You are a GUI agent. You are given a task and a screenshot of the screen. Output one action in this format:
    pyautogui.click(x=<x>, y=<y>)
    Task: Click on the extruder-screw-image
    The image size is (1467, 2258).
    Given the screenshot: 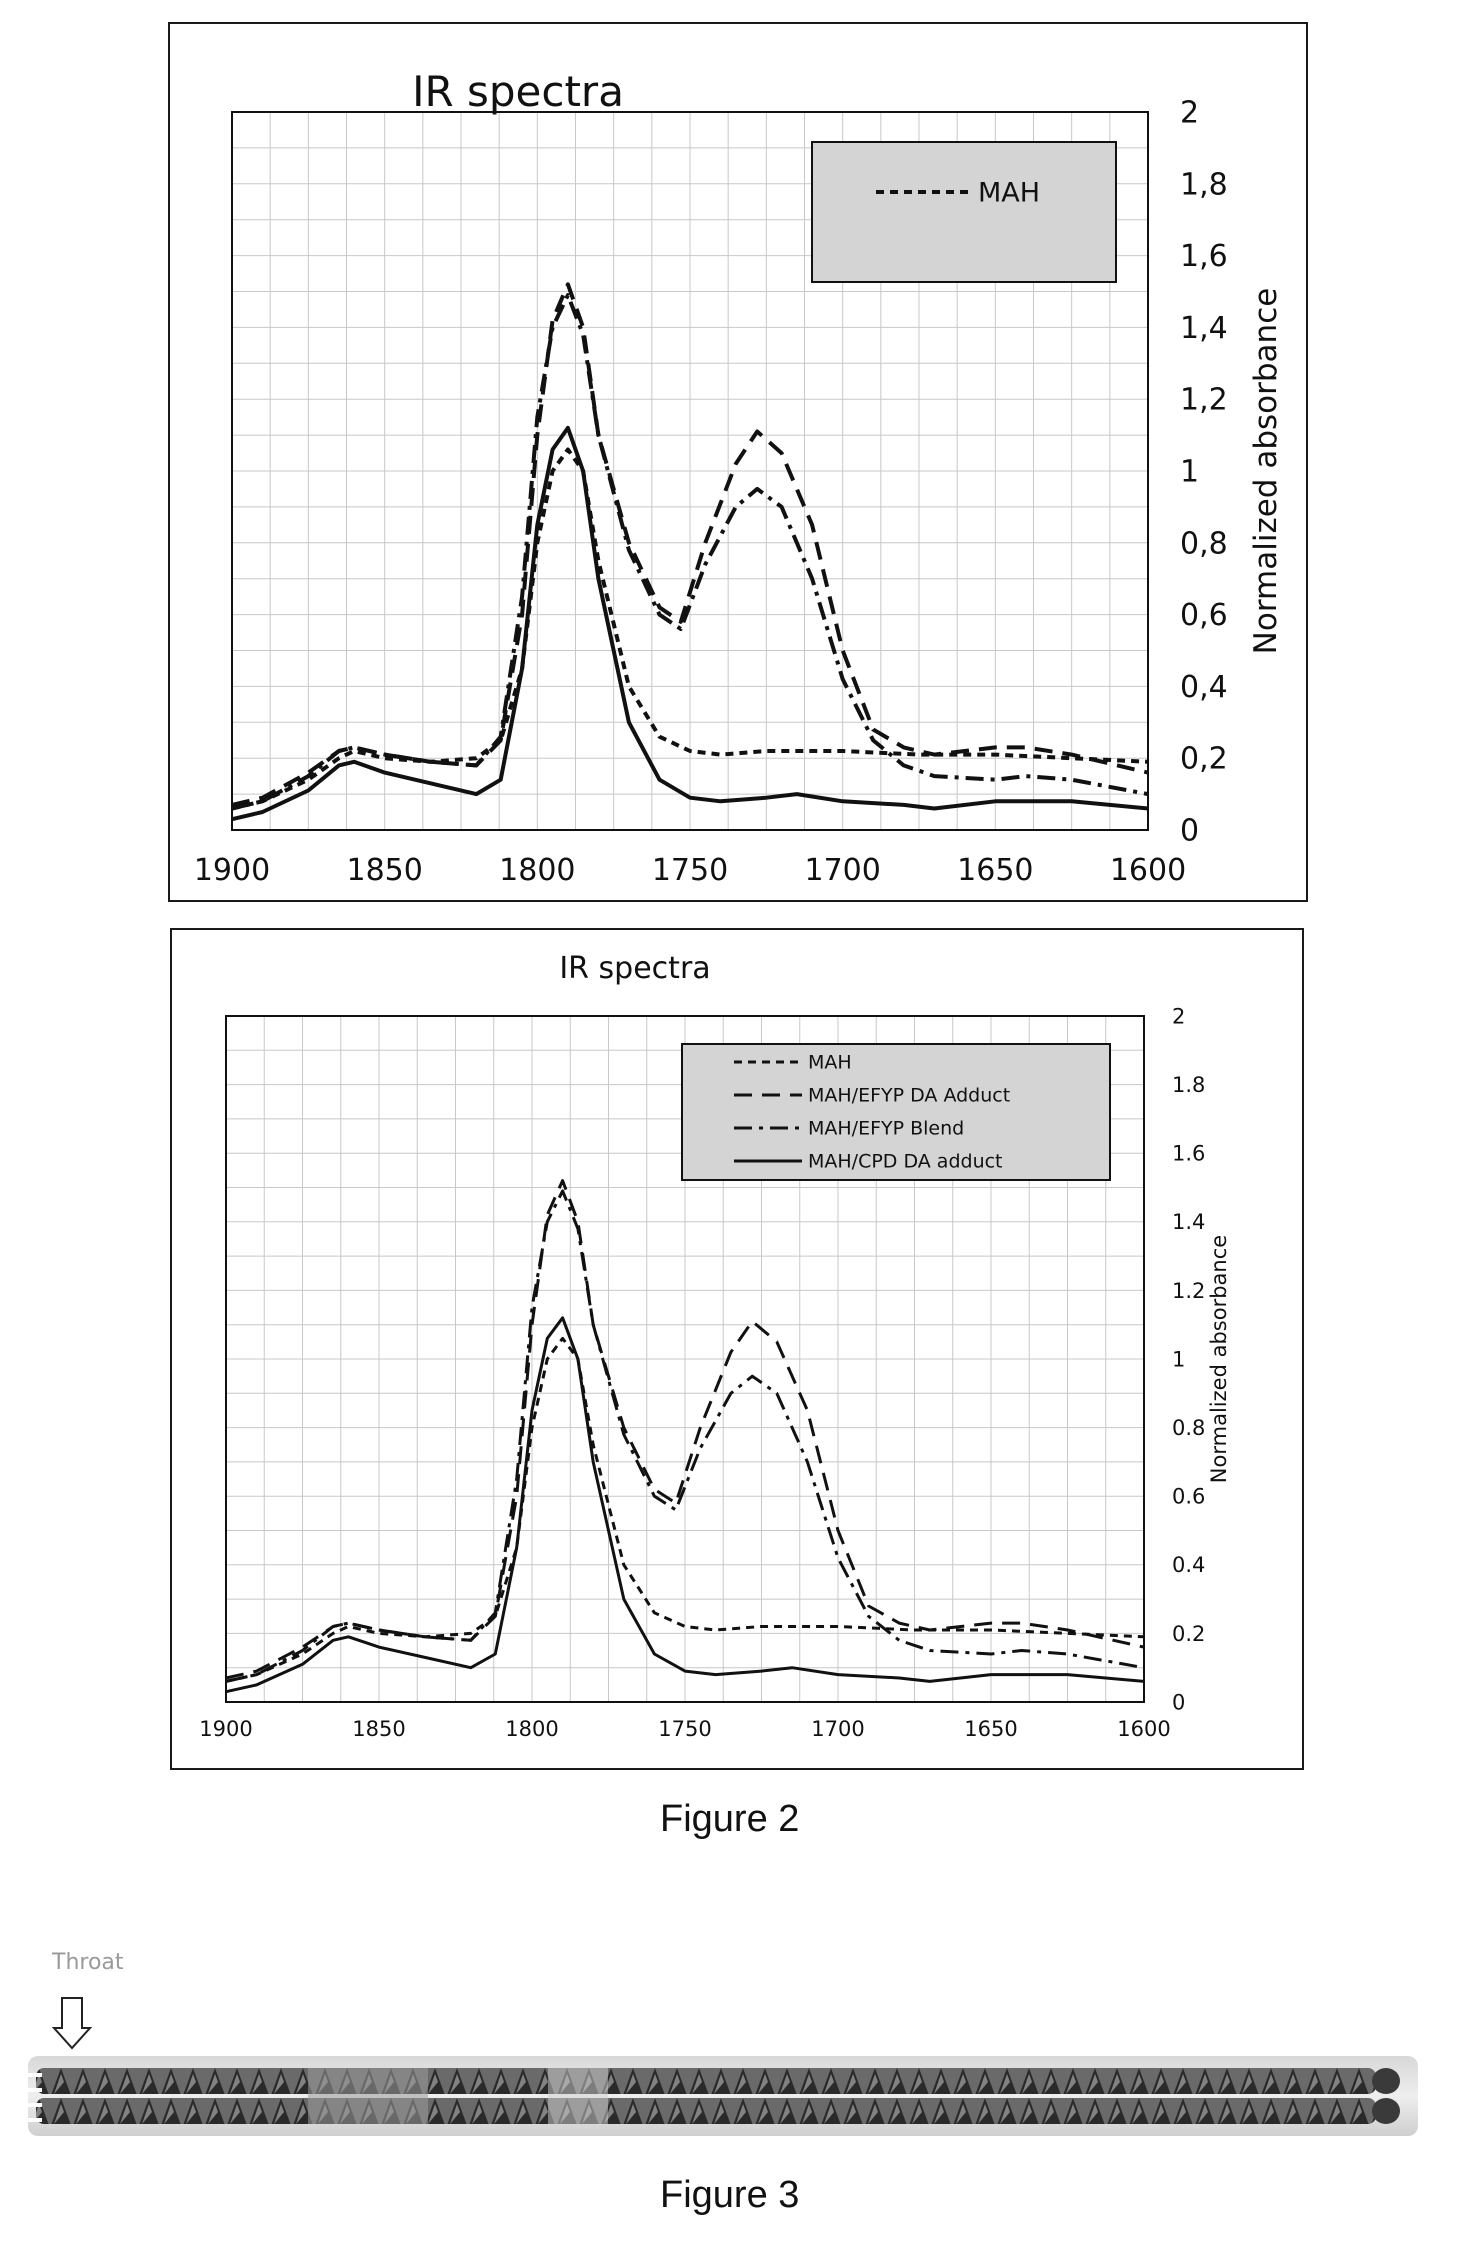 What is the action you would take?
    pyautogui.click(x=733, y=2048)
    